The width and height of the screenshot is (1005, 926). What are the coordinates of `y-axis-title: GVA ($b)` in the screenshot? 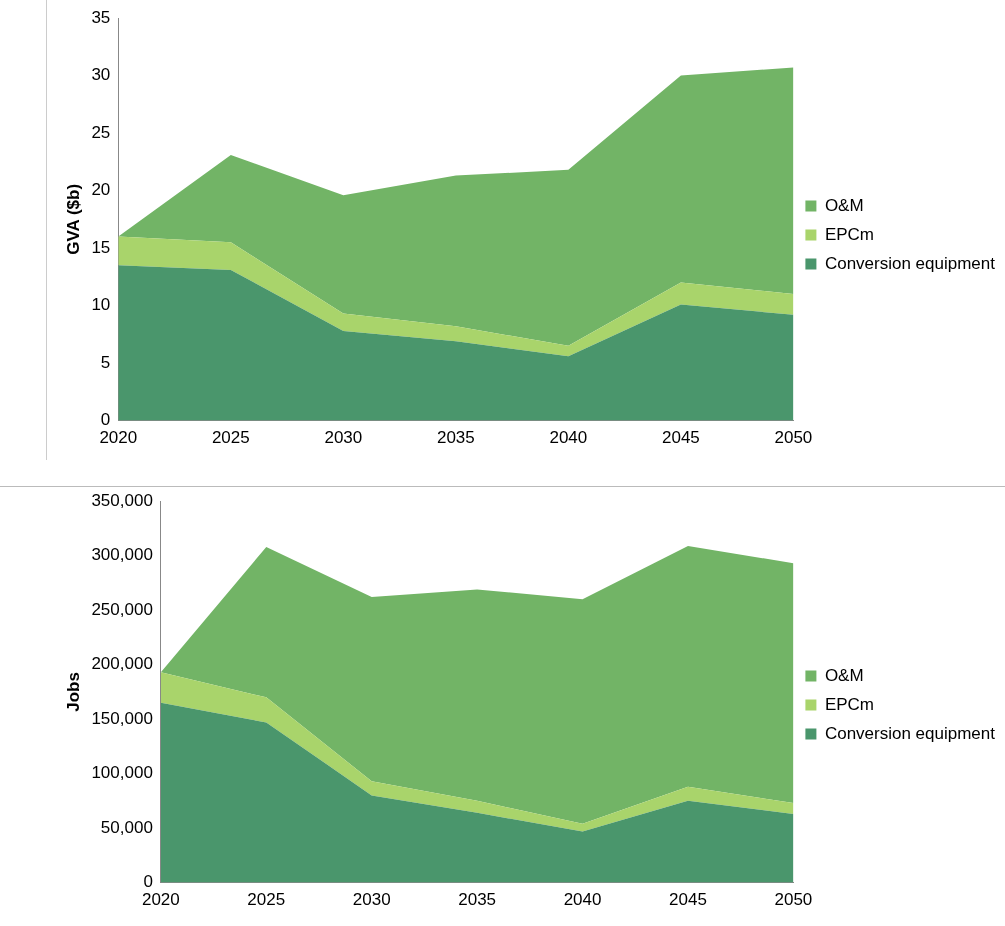 It's located at (73, 219).